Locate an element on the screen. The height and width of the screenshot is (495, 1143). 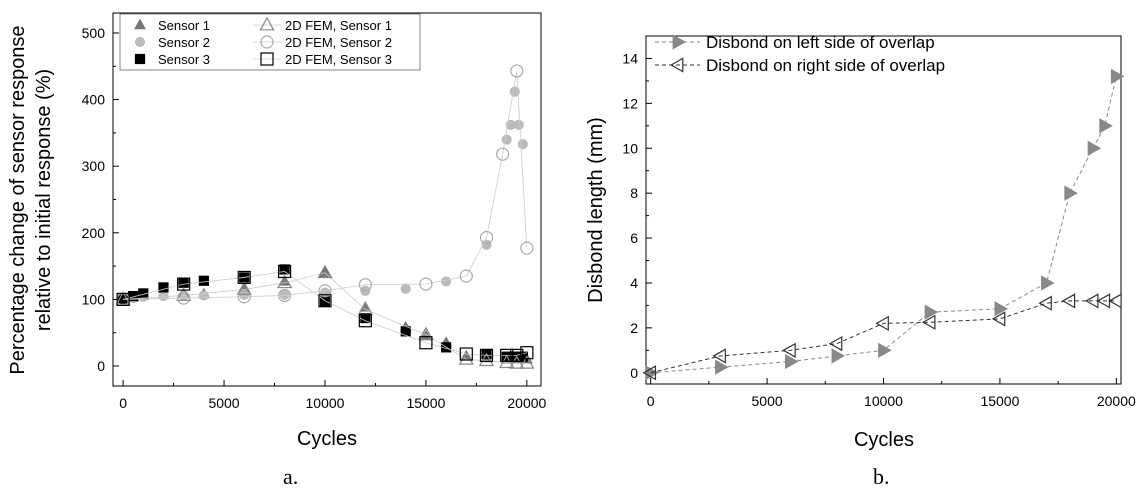
chart-b-ytick-label: 10 is located at coordinates (630, 148).